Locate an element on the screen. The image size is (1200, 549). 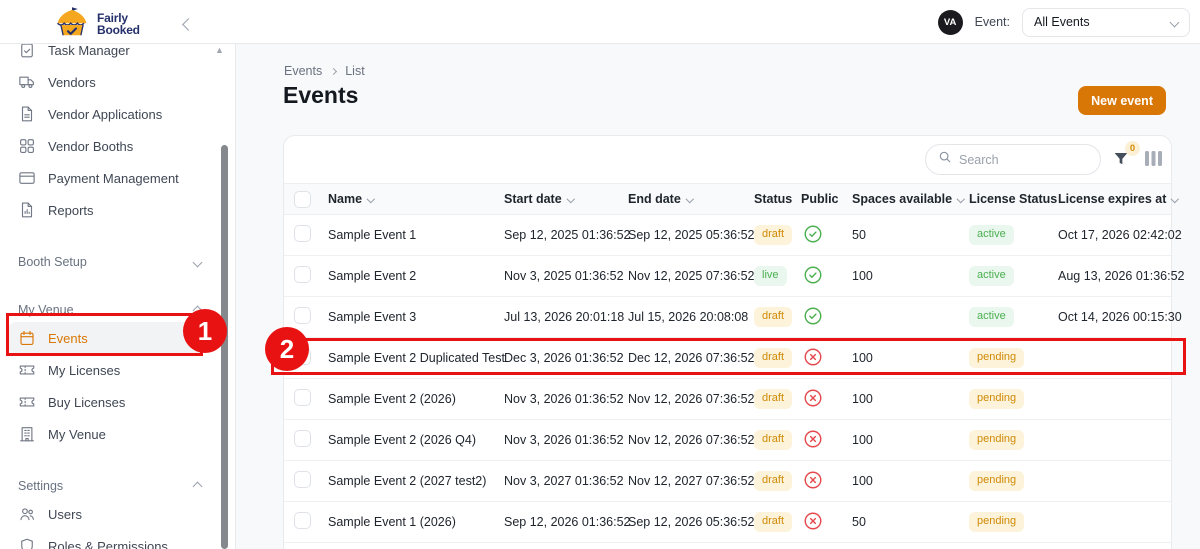
column-header-start-date: Start date is located at coordinates (566, 199).